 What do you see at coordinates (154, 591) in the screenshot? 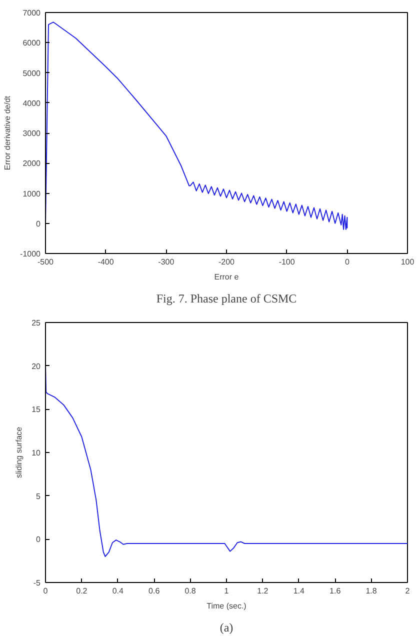
I see `x-tick-label: 0.6` at bounding box center [154, 591].